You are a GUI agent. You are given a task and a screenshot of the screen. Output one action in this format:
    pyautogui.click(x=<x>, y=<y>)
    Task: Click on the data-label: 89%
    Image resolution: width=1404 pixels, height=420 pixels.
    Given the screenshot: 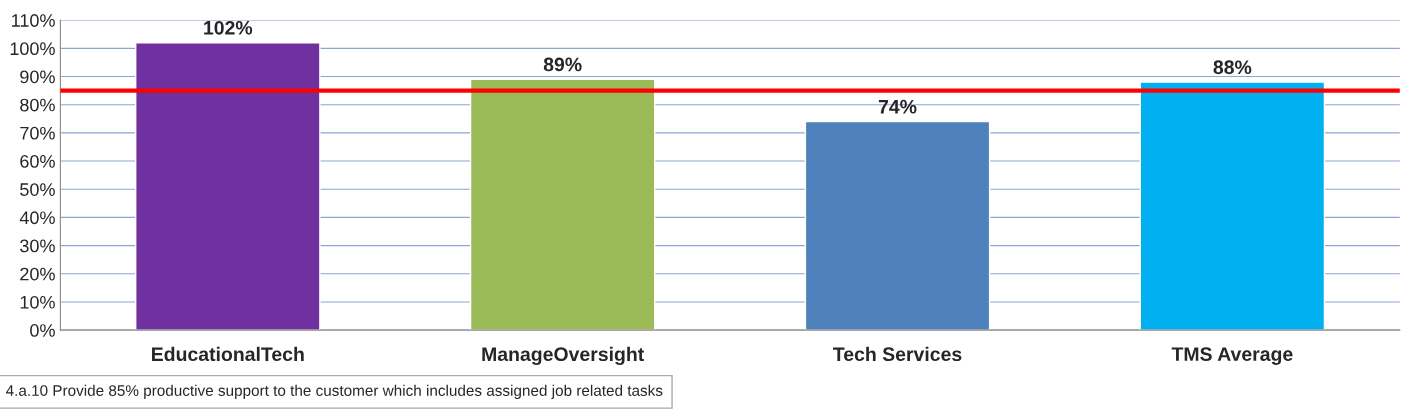 What is the action you would take?
    pyautogui.click(x=562, y=64)
    